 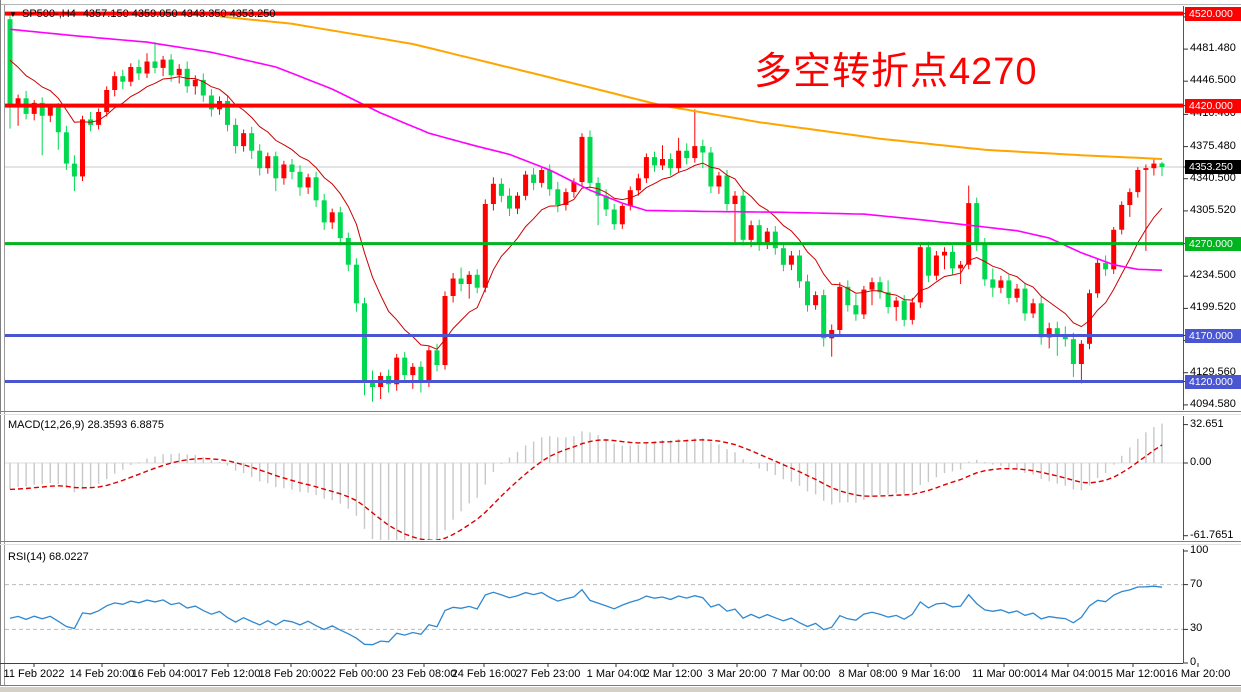 What do you see at coordinates (1213, 275) in the screenshot?
I see `price-axis-label: 4234.500` at bounding box center [1213, 275].